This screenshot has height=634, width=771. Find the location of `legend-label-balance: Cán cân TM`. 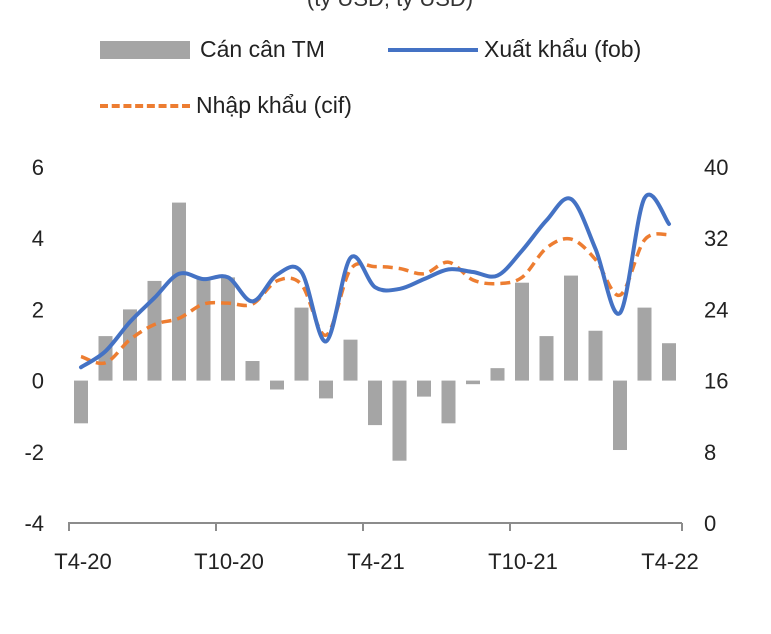

legend-label-balance: Cán cân TM is located at coordinates (262, 49).